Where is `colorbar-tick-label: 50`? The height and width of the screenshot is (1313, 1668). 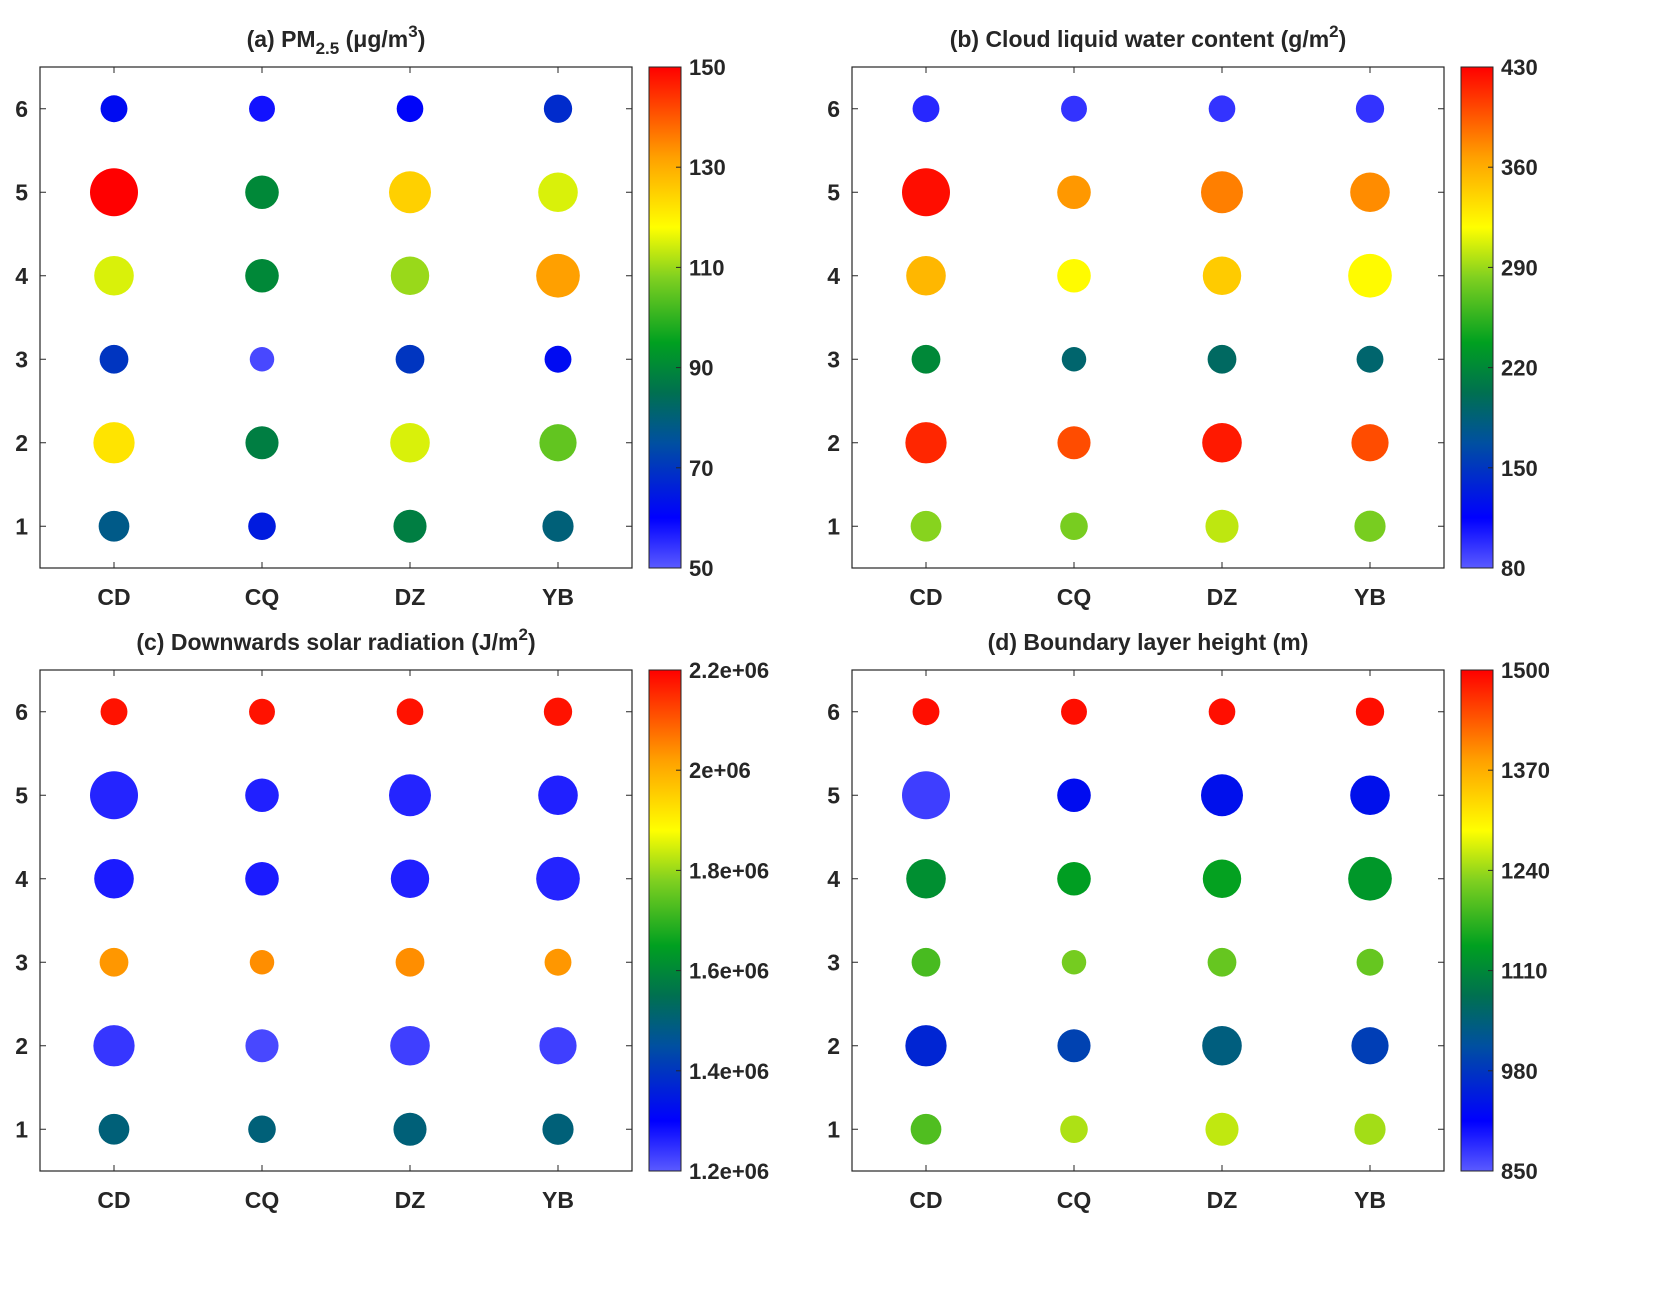 colorbar-tick-label: 50 is located at coordinates (701, 568).